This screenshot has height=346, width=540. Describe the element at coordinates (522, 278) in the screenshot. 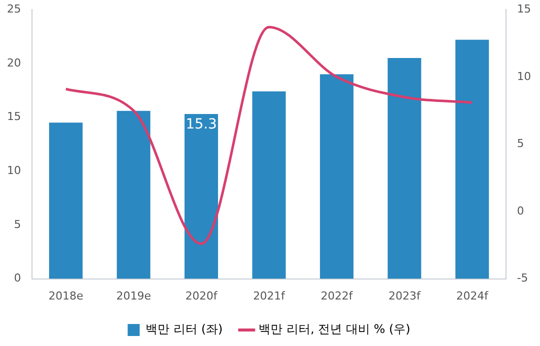

I see `y2-tick-label: -5` at that location.